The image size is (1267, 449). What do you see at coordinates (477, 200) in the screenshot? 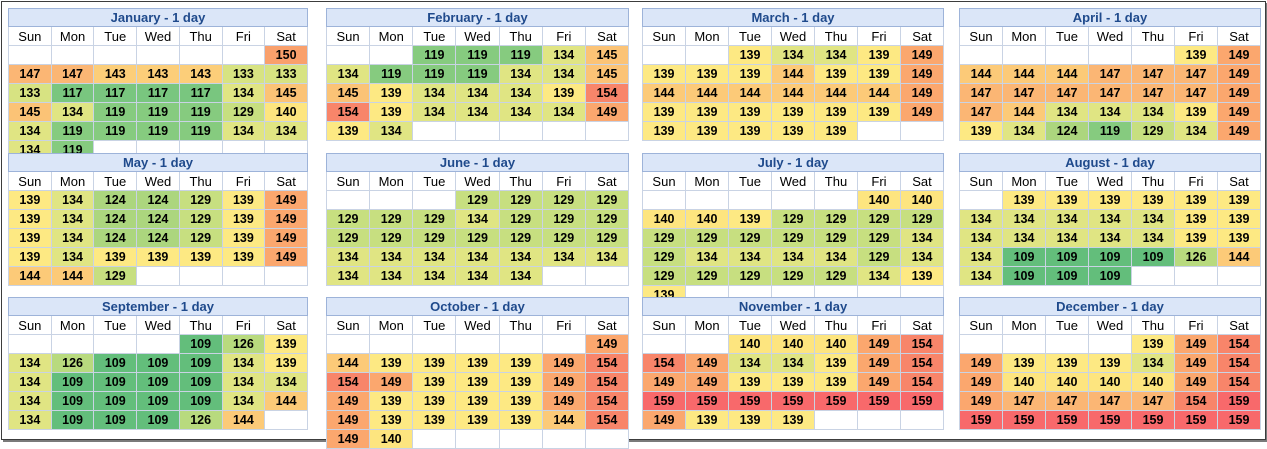
I see `week-row: 129 129 129 129` at bounding box center [477, 200].